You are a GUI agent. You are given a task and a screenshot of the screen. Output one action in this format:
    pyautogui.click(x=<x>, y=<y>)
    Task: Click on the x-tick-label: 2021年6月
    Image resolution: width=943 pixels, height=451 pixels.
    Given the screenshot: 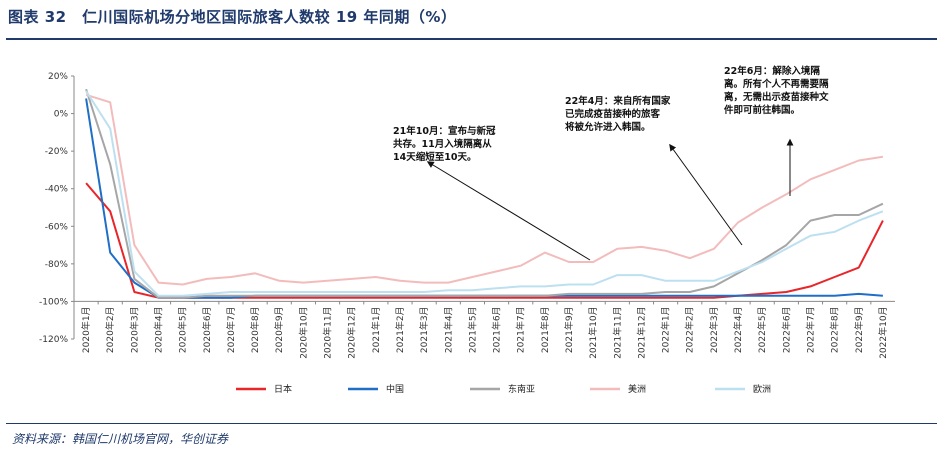 What is the action you would take?
    pyautogui.click(x=497, y=329)
    